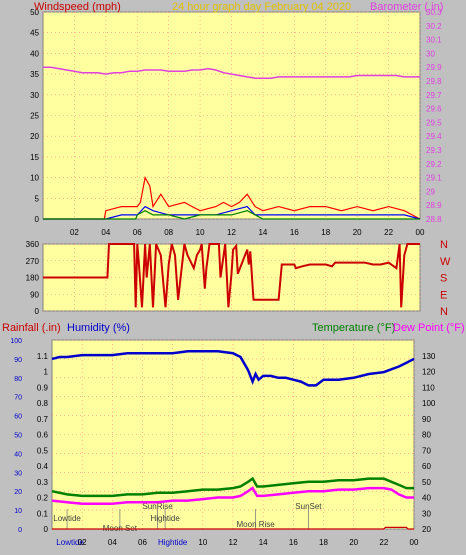 This screenshot has height=555, width=466. I want to click on time-tick-label: 12, so click(231, 232).